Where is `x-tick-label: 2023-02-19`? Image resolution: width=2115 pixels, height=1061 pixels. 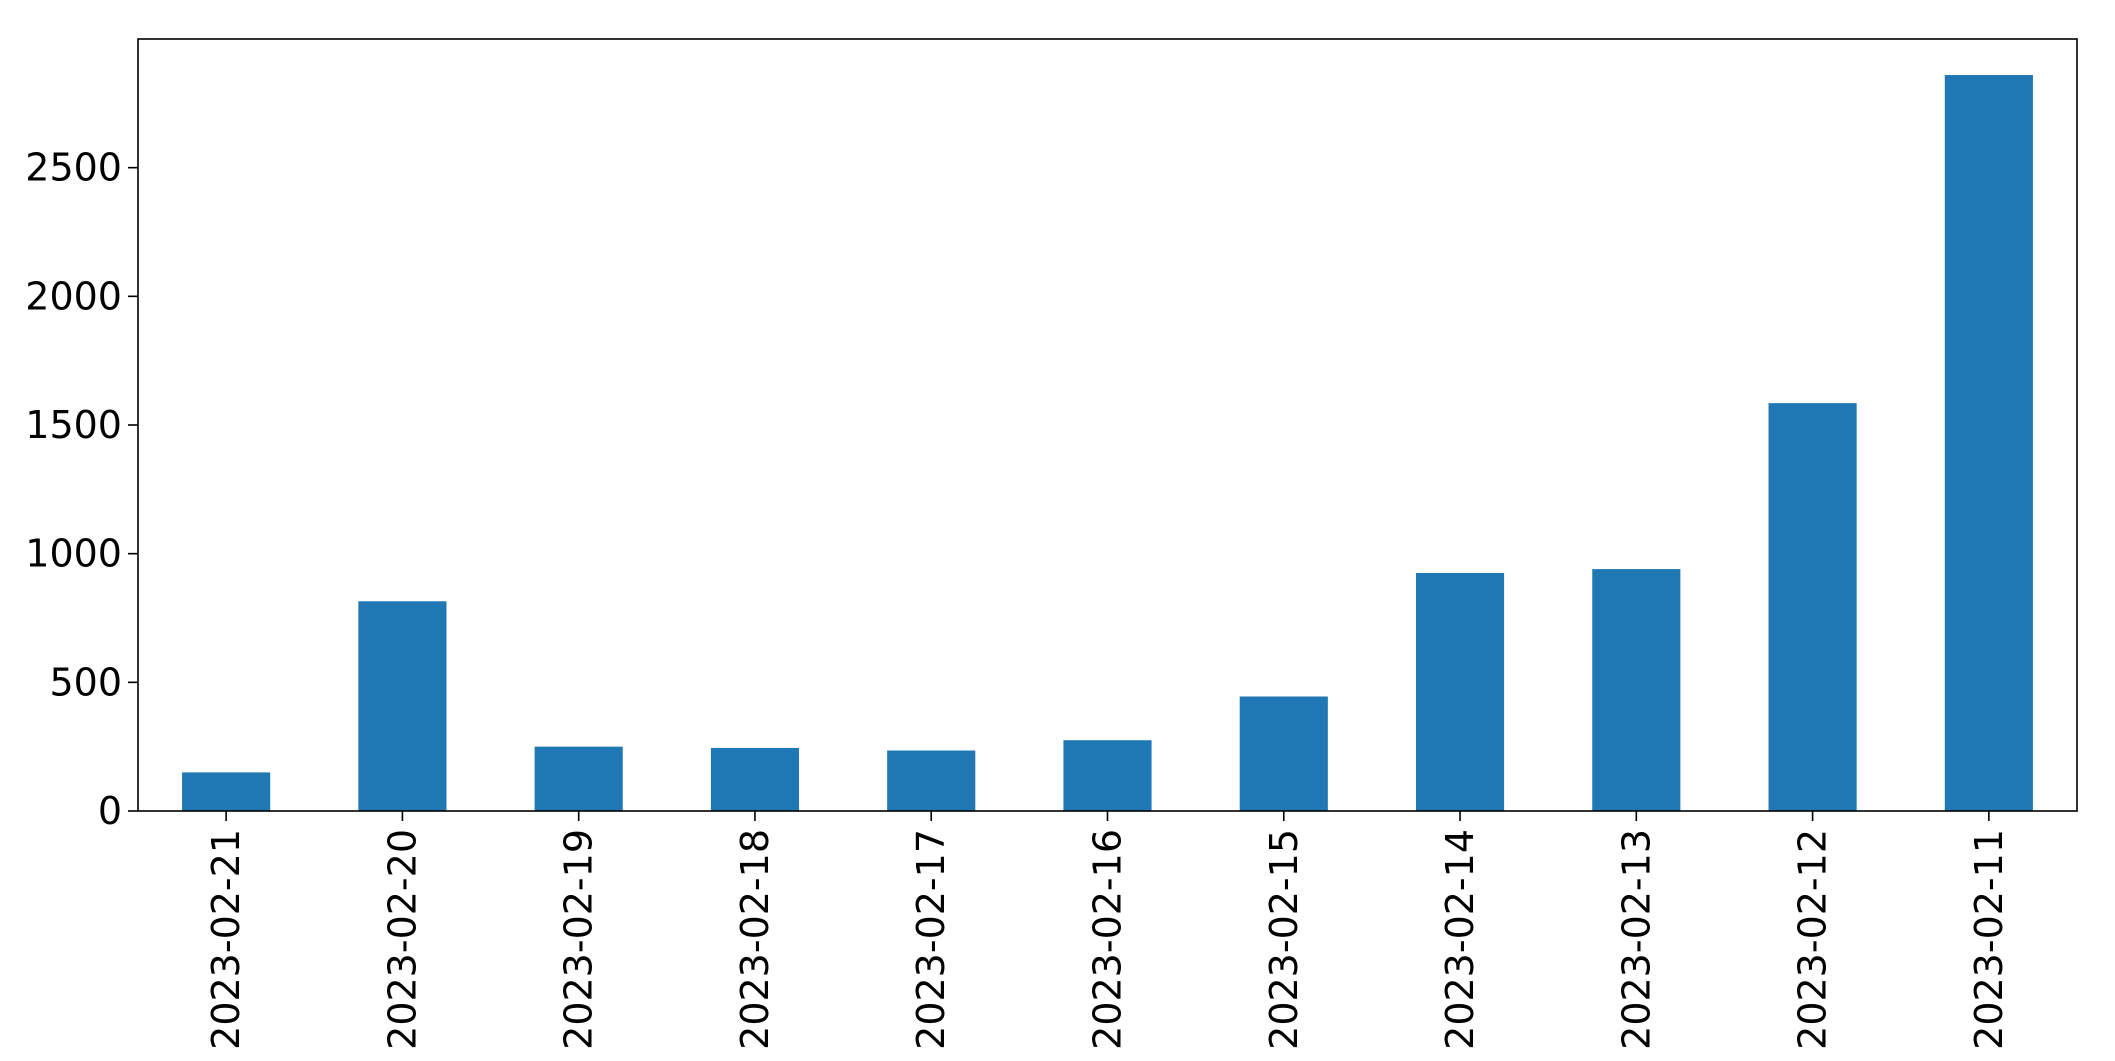
x-tick-label: 2023-02-19 is located at coordinates (579, 939).